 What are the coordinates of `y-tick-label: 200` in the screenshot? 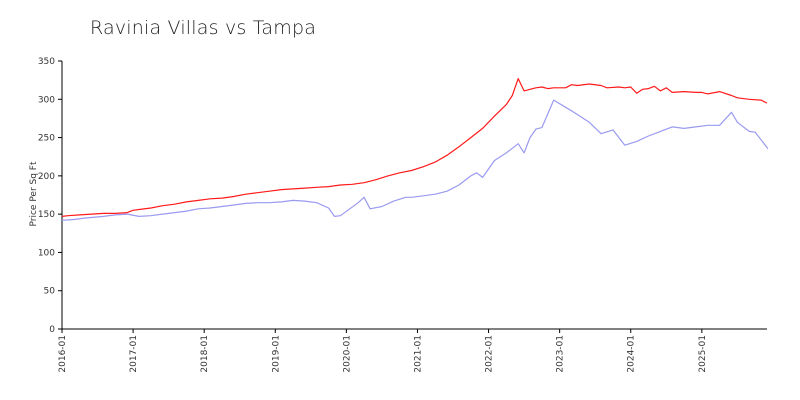 It's located at (46, 177).